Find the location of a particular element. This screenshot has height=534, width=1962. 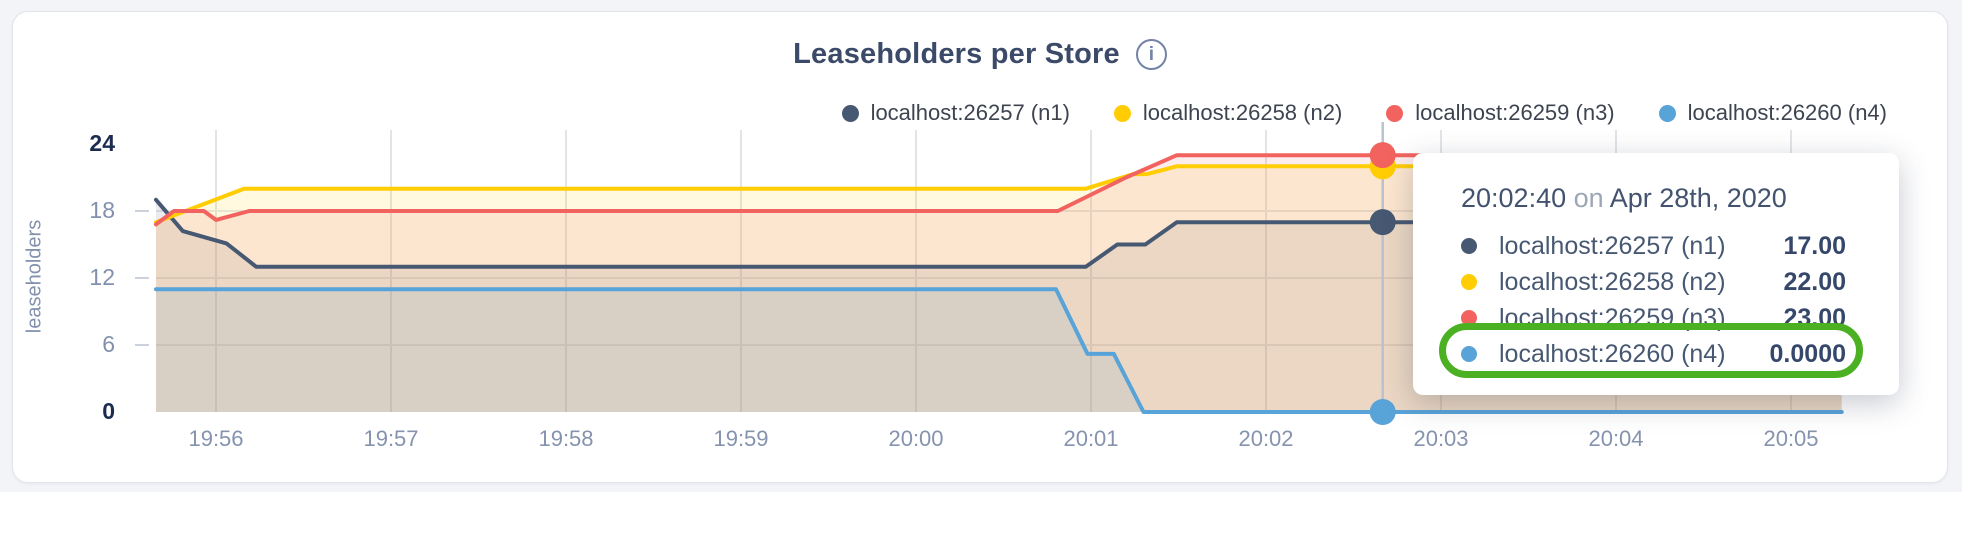

legend-label: localhost:26260 (n4) is located at coordinates (1787, 112).